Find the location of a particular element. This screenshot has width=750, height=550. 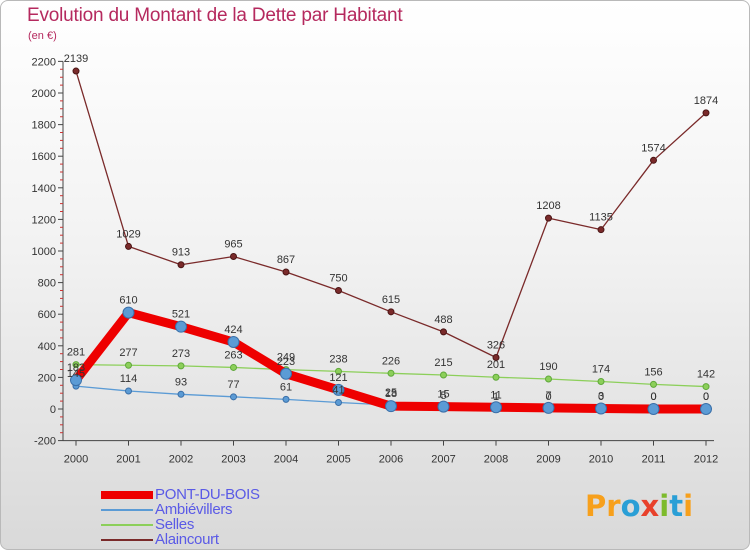

x-tick-label: 2010 is located at coordinates (601, 460).